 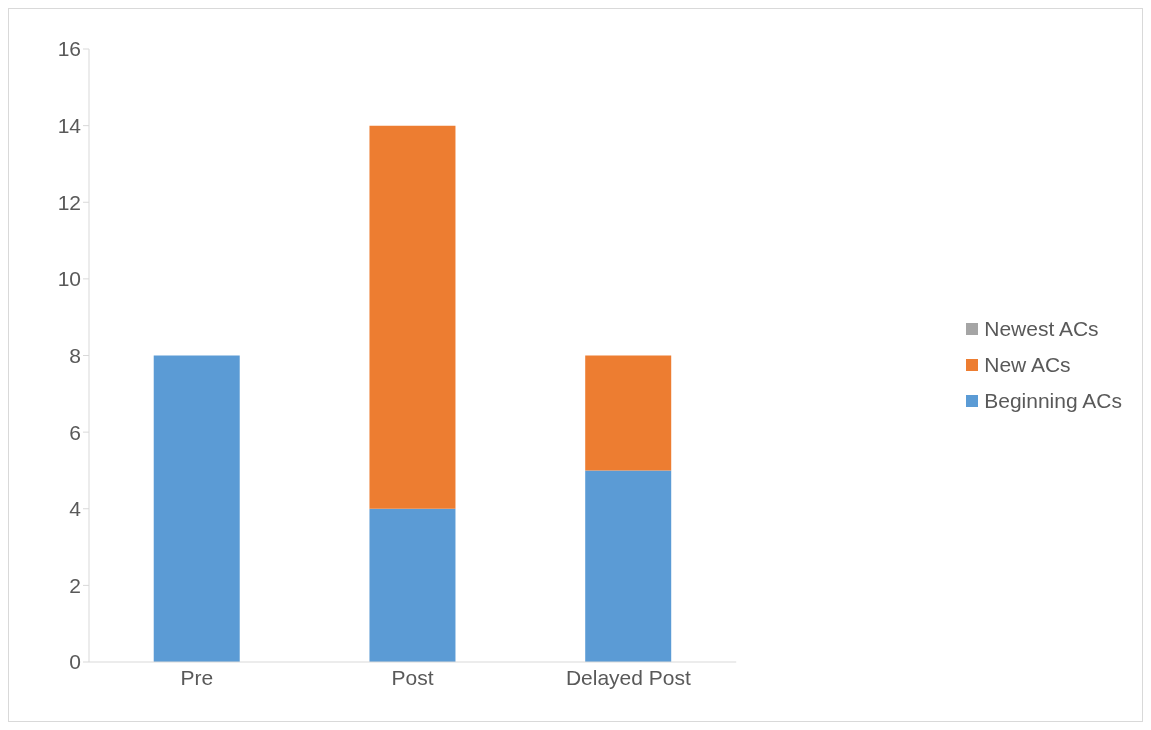 What do you see at coordinates (69, 279) in the screenshot?
I see `y-tick-label: 10` at bounding box center [69, 279].